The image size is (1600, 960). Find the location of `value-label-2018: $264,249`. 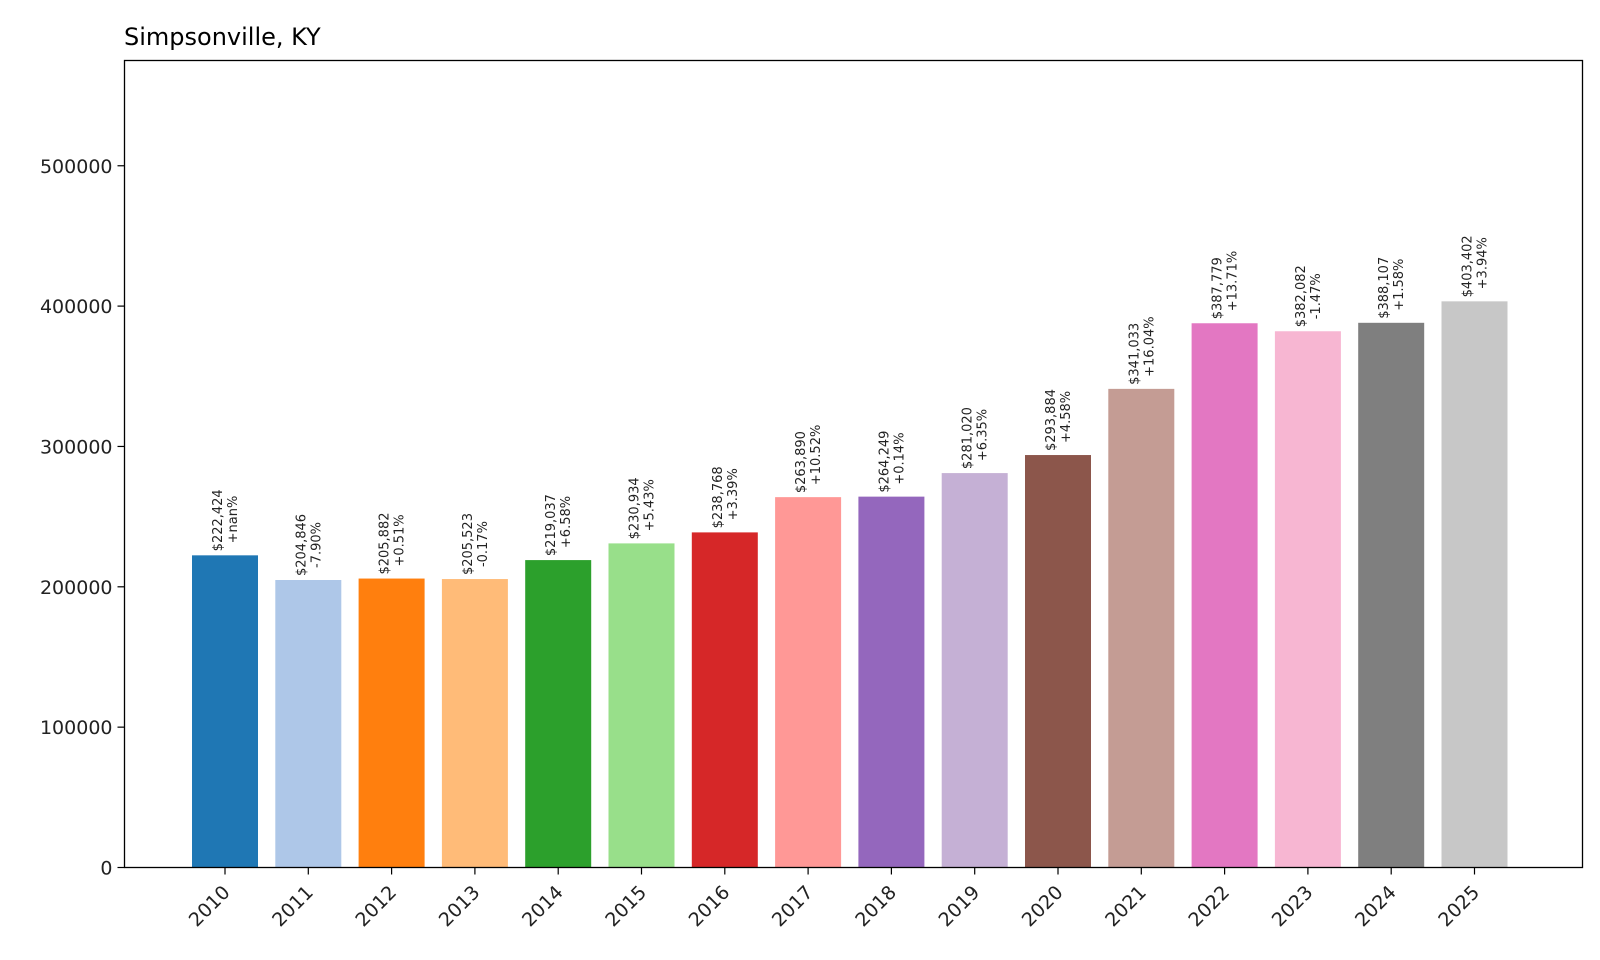

value-label-2018: $264,249 is located at coordinates (884, 462).